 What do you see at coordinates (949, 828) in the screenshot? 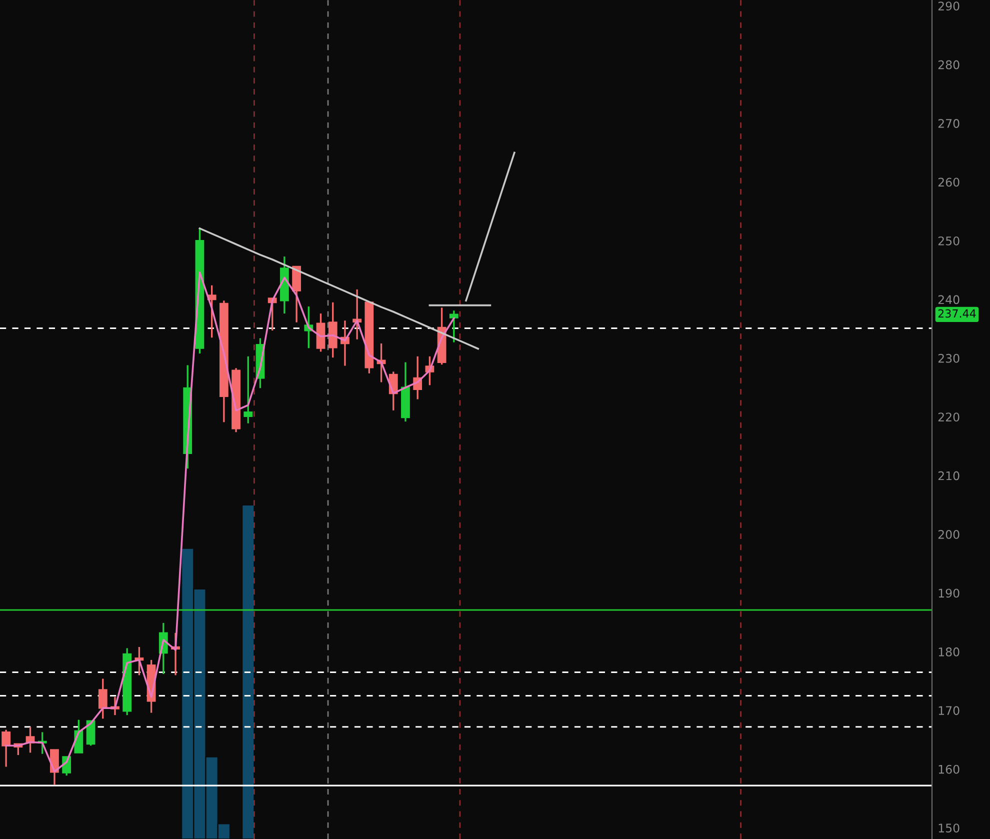
I see `y-tick-label: 150` at bounding box center [949, 828].